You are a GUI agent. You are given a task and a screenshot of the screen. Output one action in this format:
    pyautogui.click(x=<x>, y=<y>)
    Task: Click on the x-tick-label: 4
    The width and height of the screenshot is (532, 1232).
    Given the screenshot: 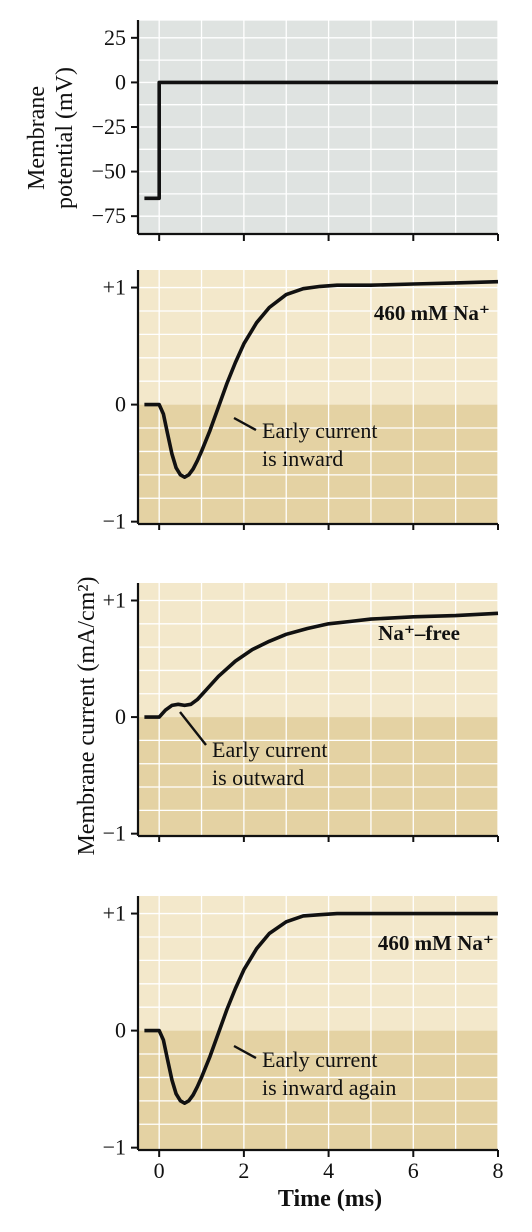 What is the action you would take?
    pyautogui.click(x=328, y=1170)
    